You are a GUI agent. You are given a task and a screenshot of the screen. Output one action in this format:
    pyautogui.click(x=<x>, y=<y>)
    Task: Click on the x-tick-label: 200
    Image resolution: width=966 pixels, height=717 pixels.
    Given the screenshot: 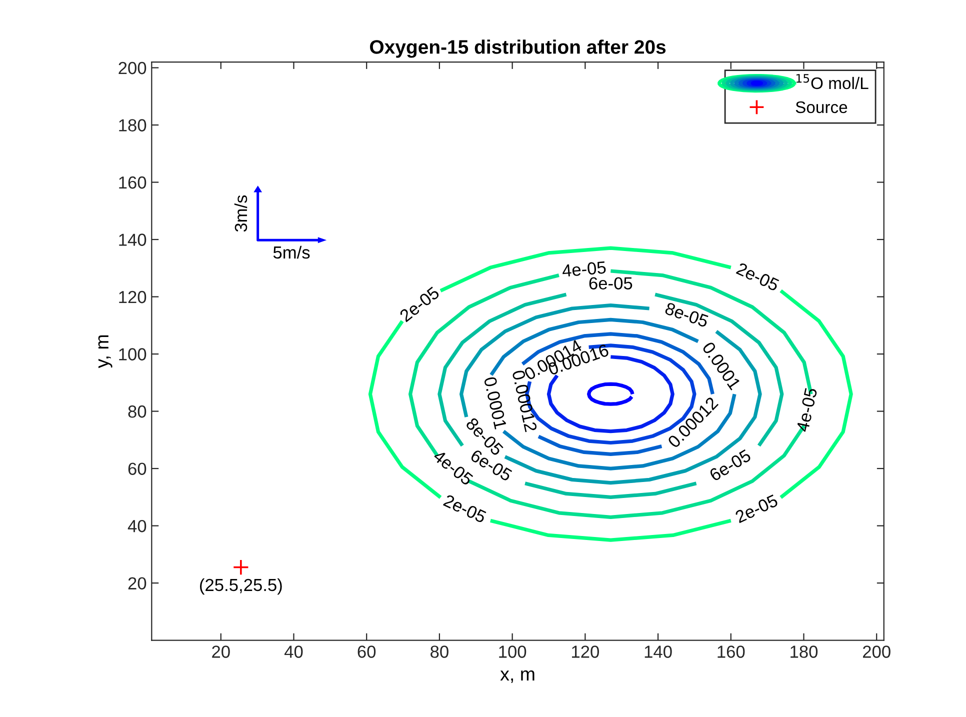 What is the action you would take?
    pyautogui.click(x=876, y=652)
    